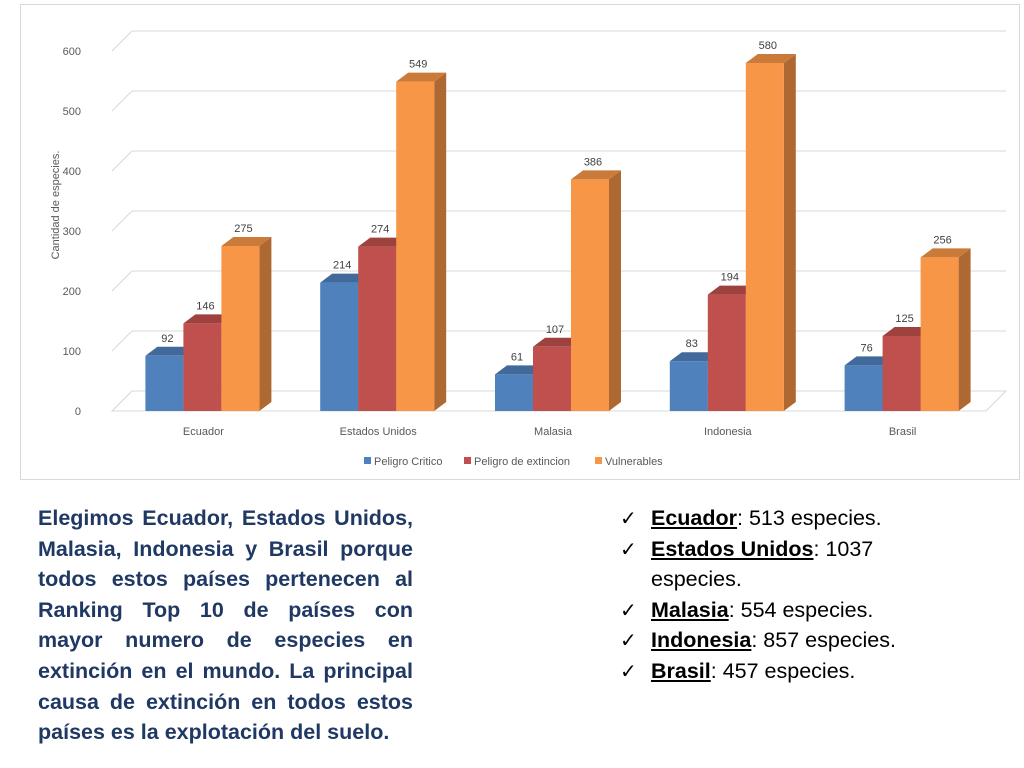  I want to click on legend-entry: Vulnerables, so click(634, 462).